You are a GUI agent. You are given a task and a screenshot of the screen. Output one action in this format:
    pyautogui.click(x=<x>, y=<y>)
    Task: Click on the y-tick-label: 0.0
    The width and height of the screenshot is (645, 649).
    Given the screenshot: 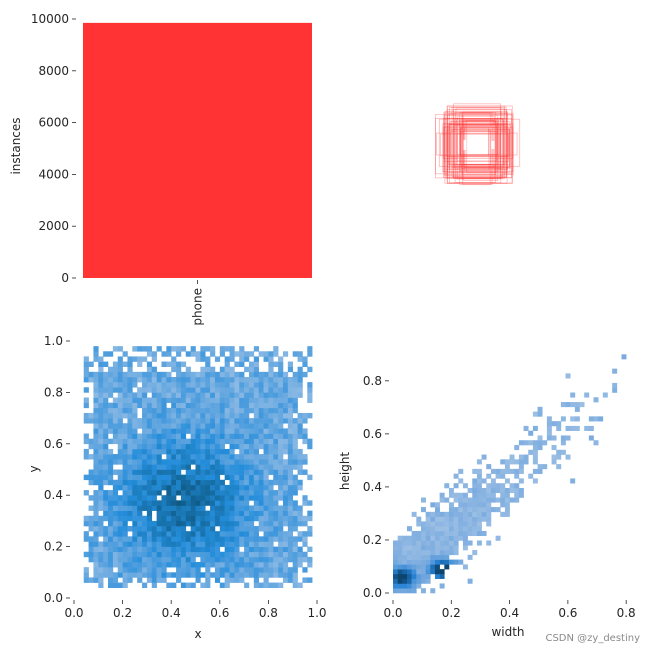 What is the action you would take?
    pyautogui.click(x=53, y=598)
    